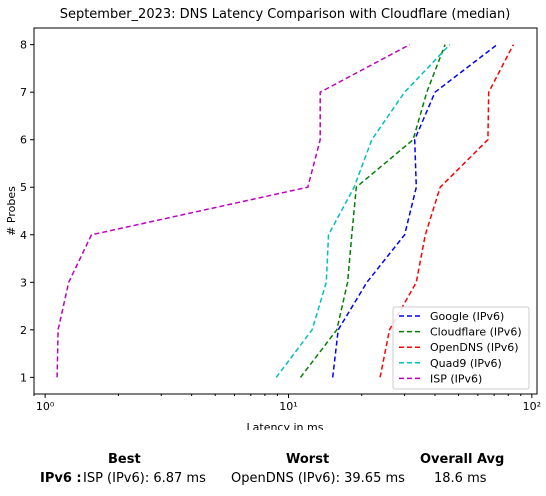 Image resolution: width=546 pixels, height=496 pixels. Describe the element at coordinates (467, 316) in the screenshot. I see `legend-label-0: Google (IPv6)` at that location.